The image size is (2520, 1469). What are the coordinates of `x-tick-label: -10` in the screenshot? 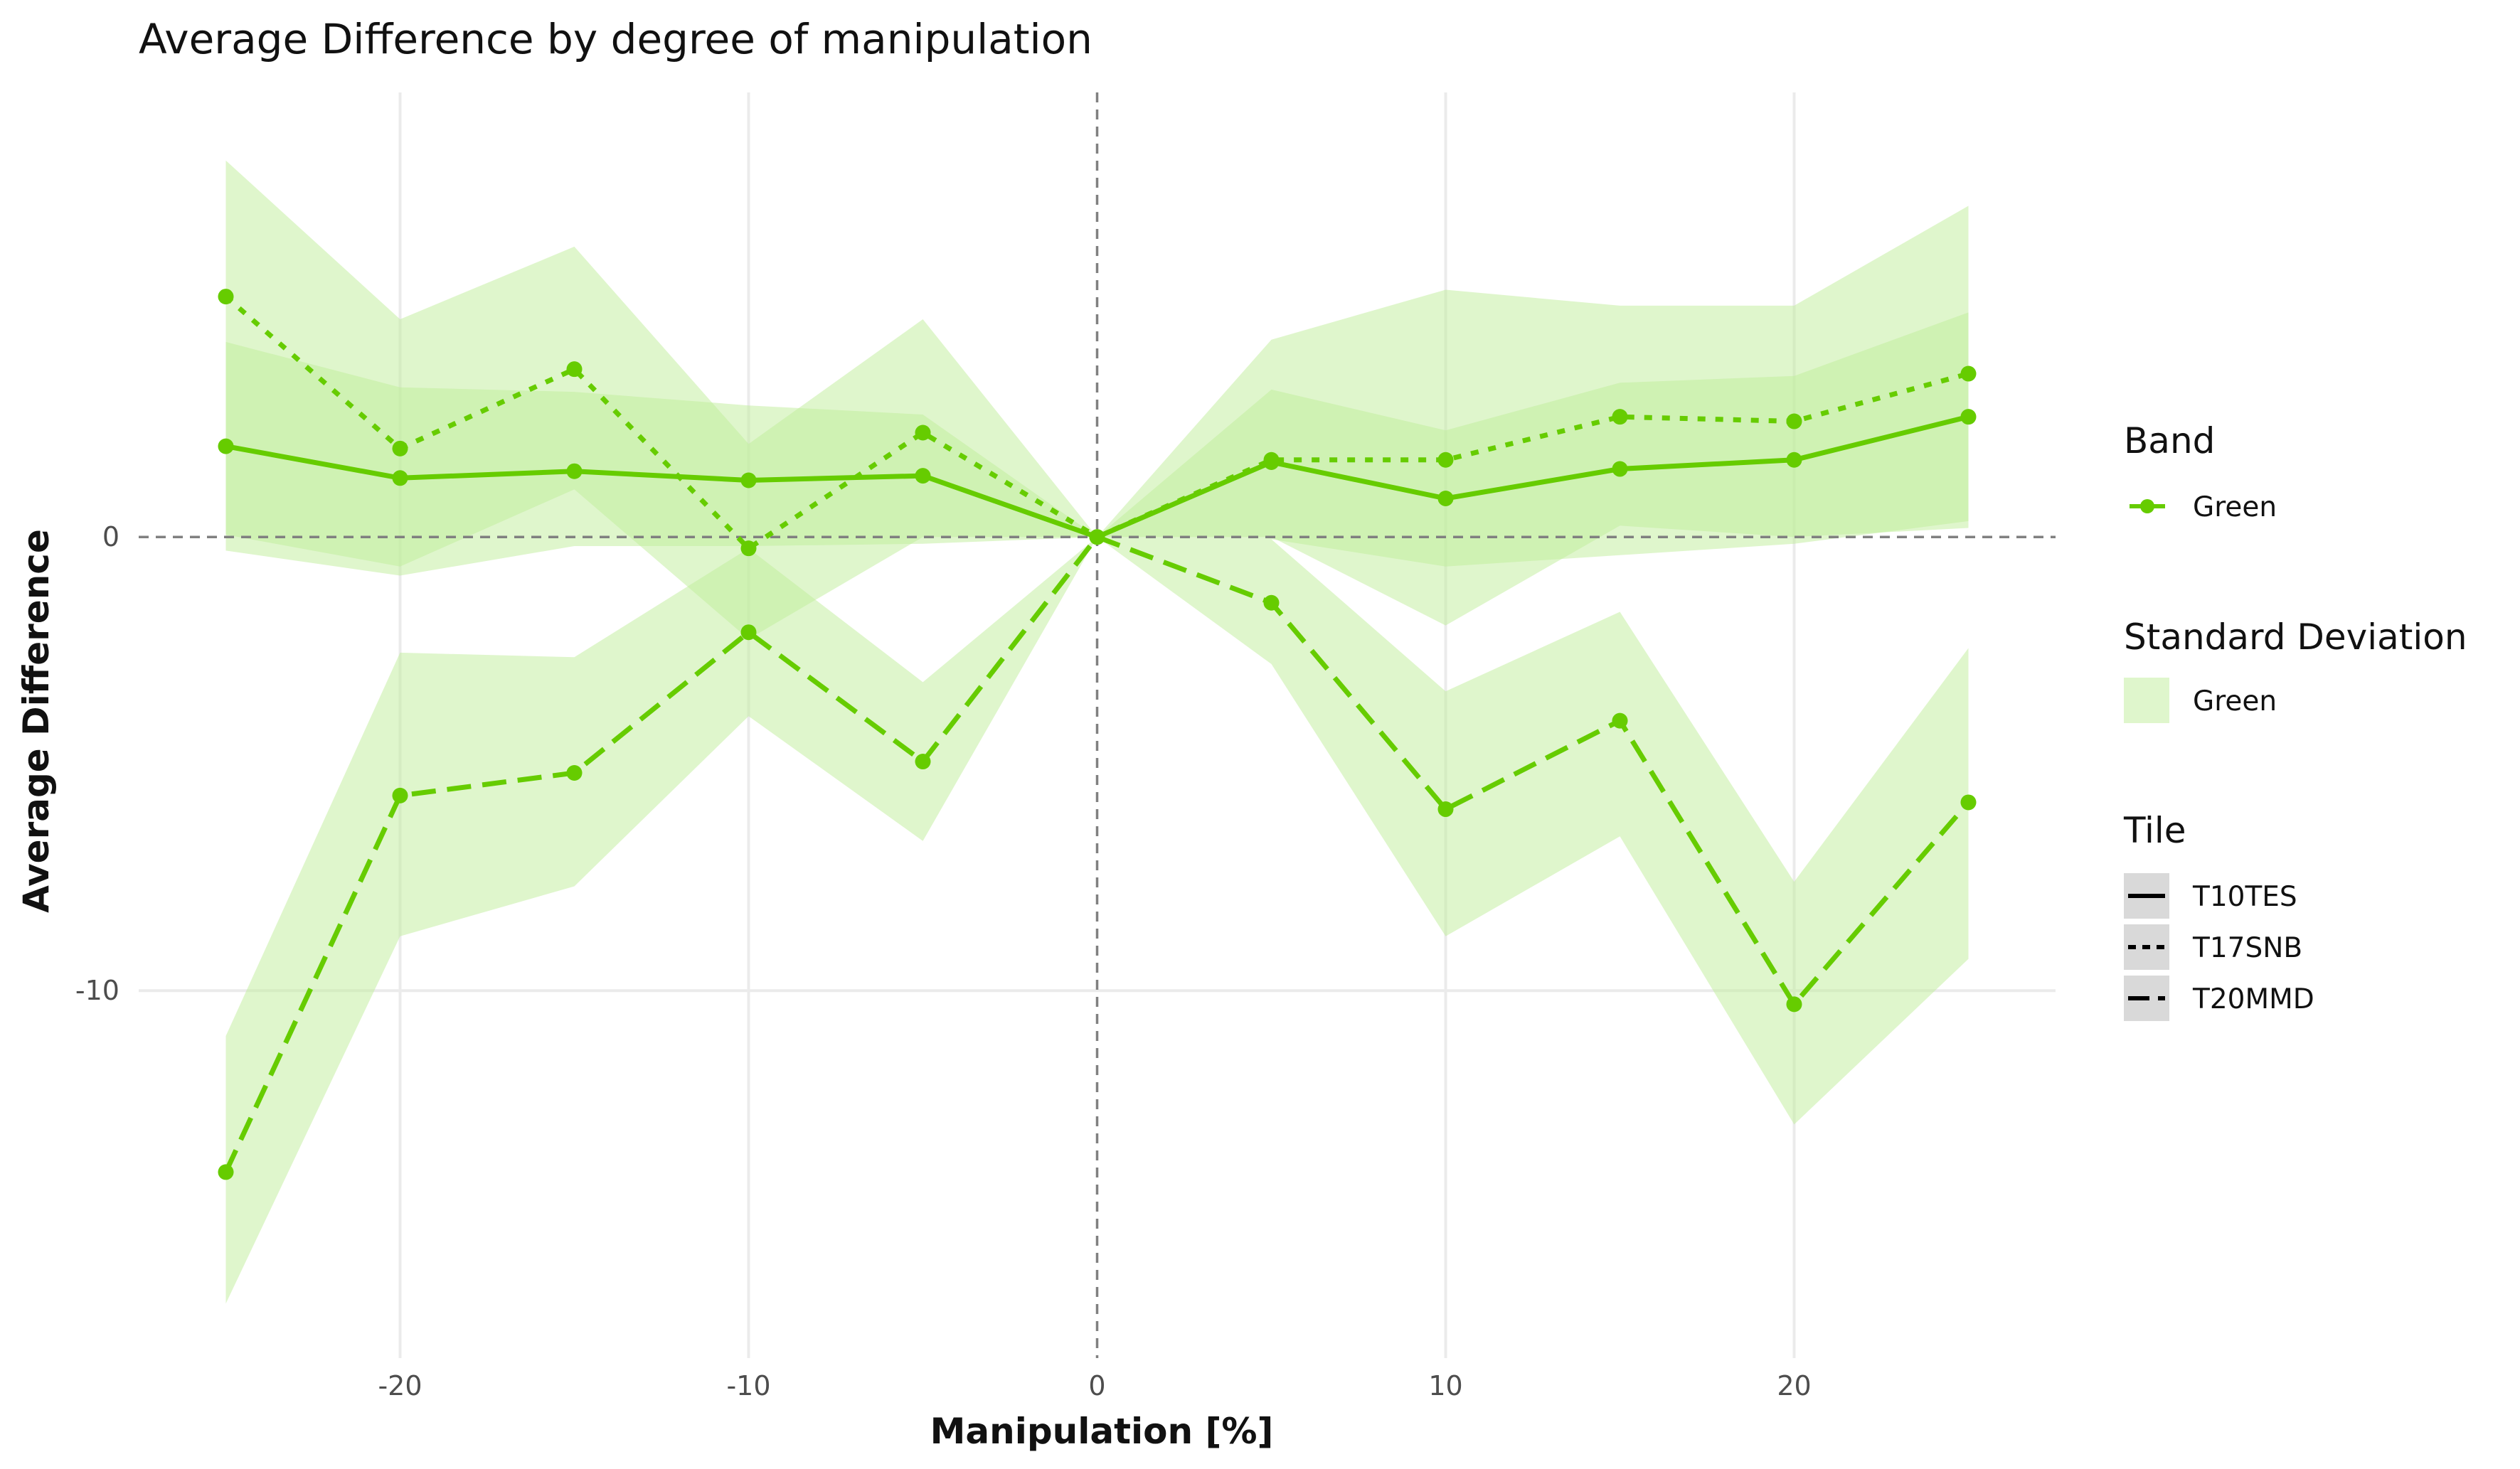 It's located at (748, 1385).